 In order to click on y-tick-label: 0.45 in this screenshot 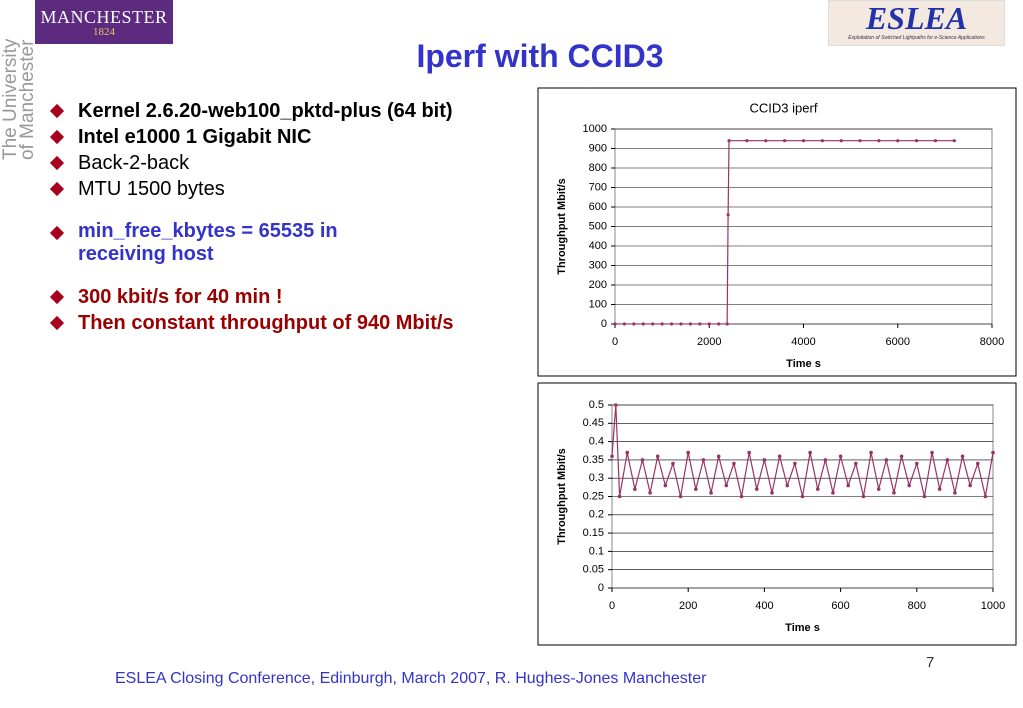, I will do `click(593, 423)`.